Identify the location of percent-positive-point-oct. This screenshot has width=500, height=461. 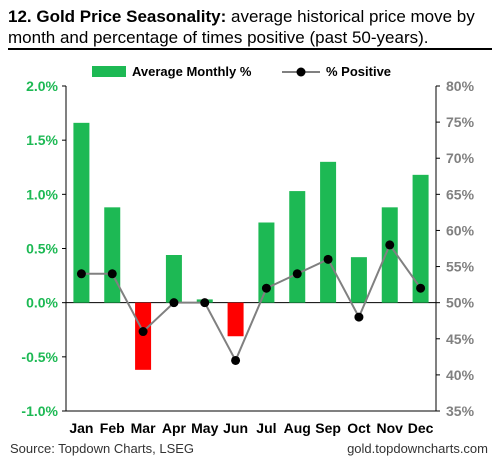
(359, 317).